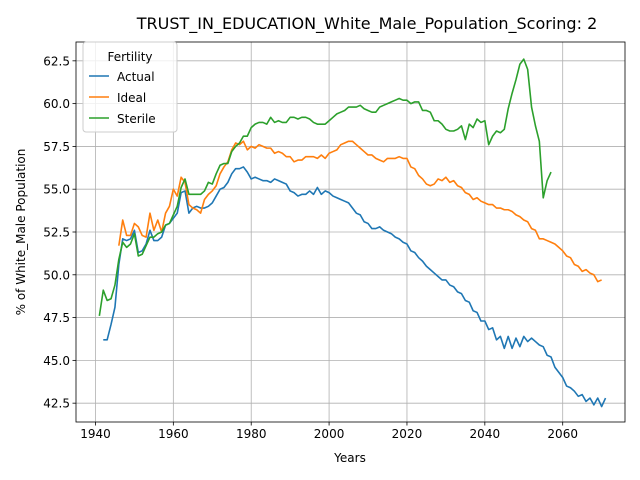 Image resolution: width=640 pixels, height=480 pixels. I want to click on y-tick-label: 47.5, so click(56, 318).